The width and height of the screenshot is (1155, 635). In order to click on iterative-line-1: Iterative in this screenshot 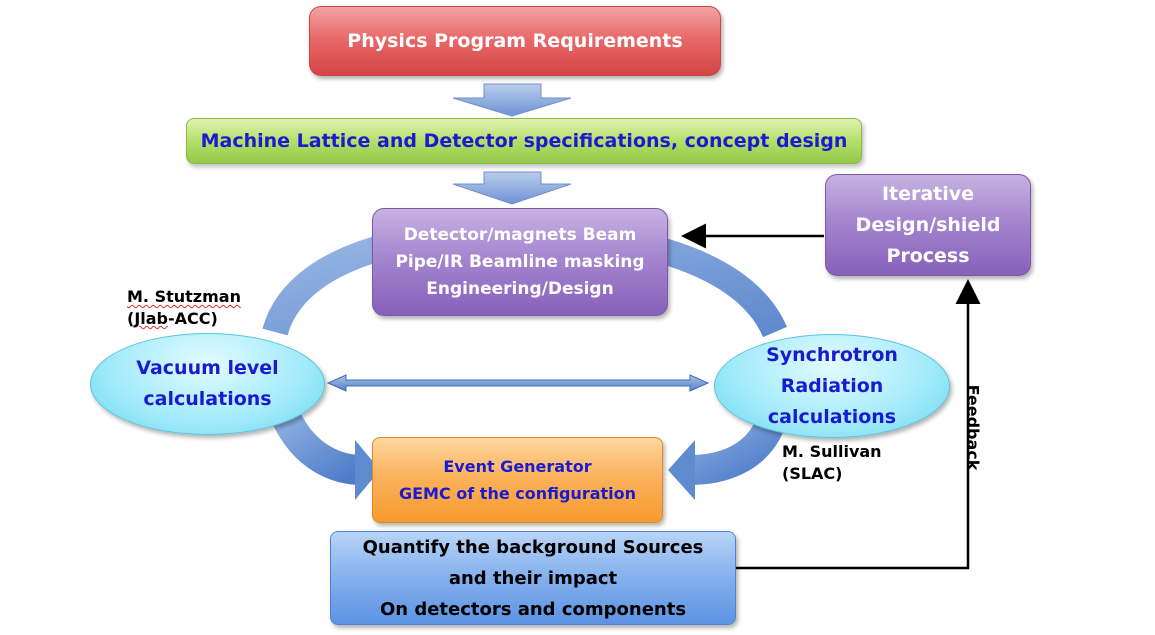, I will do `click(928, 193)`.